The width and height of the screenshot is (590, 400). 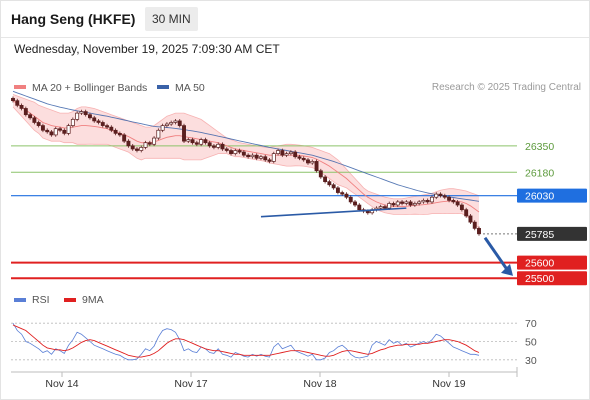 What do you see at coordinates (171, 19) in the screenshot?
I see `timeframe-button: 30 MIN` at bounding box center [171, 19].